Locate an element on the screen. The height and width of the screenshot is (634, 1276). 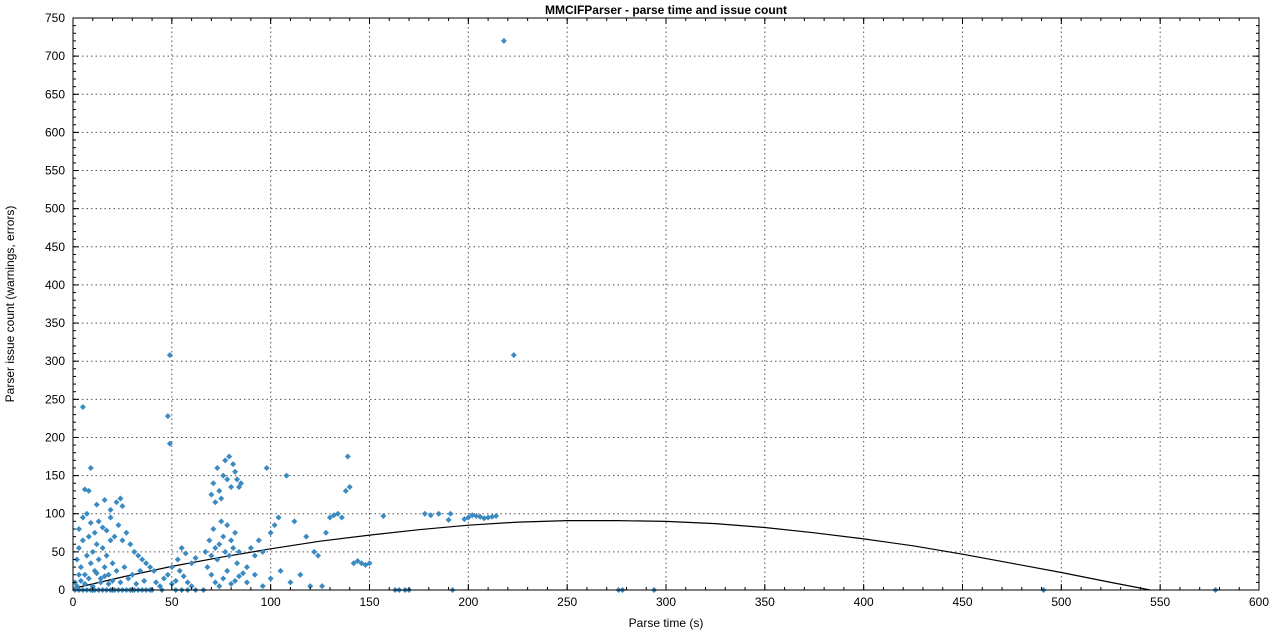
y-tick-label: 650 is located at coordinates (55, 94).